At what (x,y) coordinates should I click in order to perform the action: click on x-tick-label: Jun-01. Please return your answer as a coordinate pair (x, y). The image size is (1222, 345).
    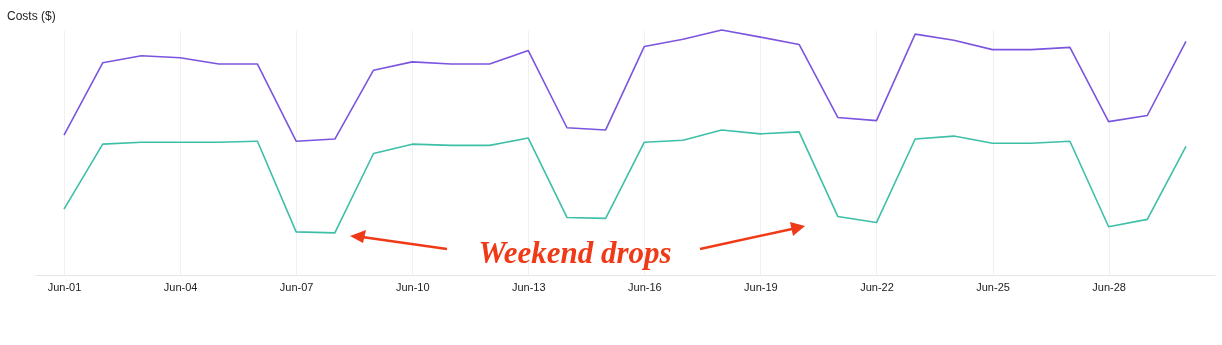
    Looking at the image, I should click on (64, 286).